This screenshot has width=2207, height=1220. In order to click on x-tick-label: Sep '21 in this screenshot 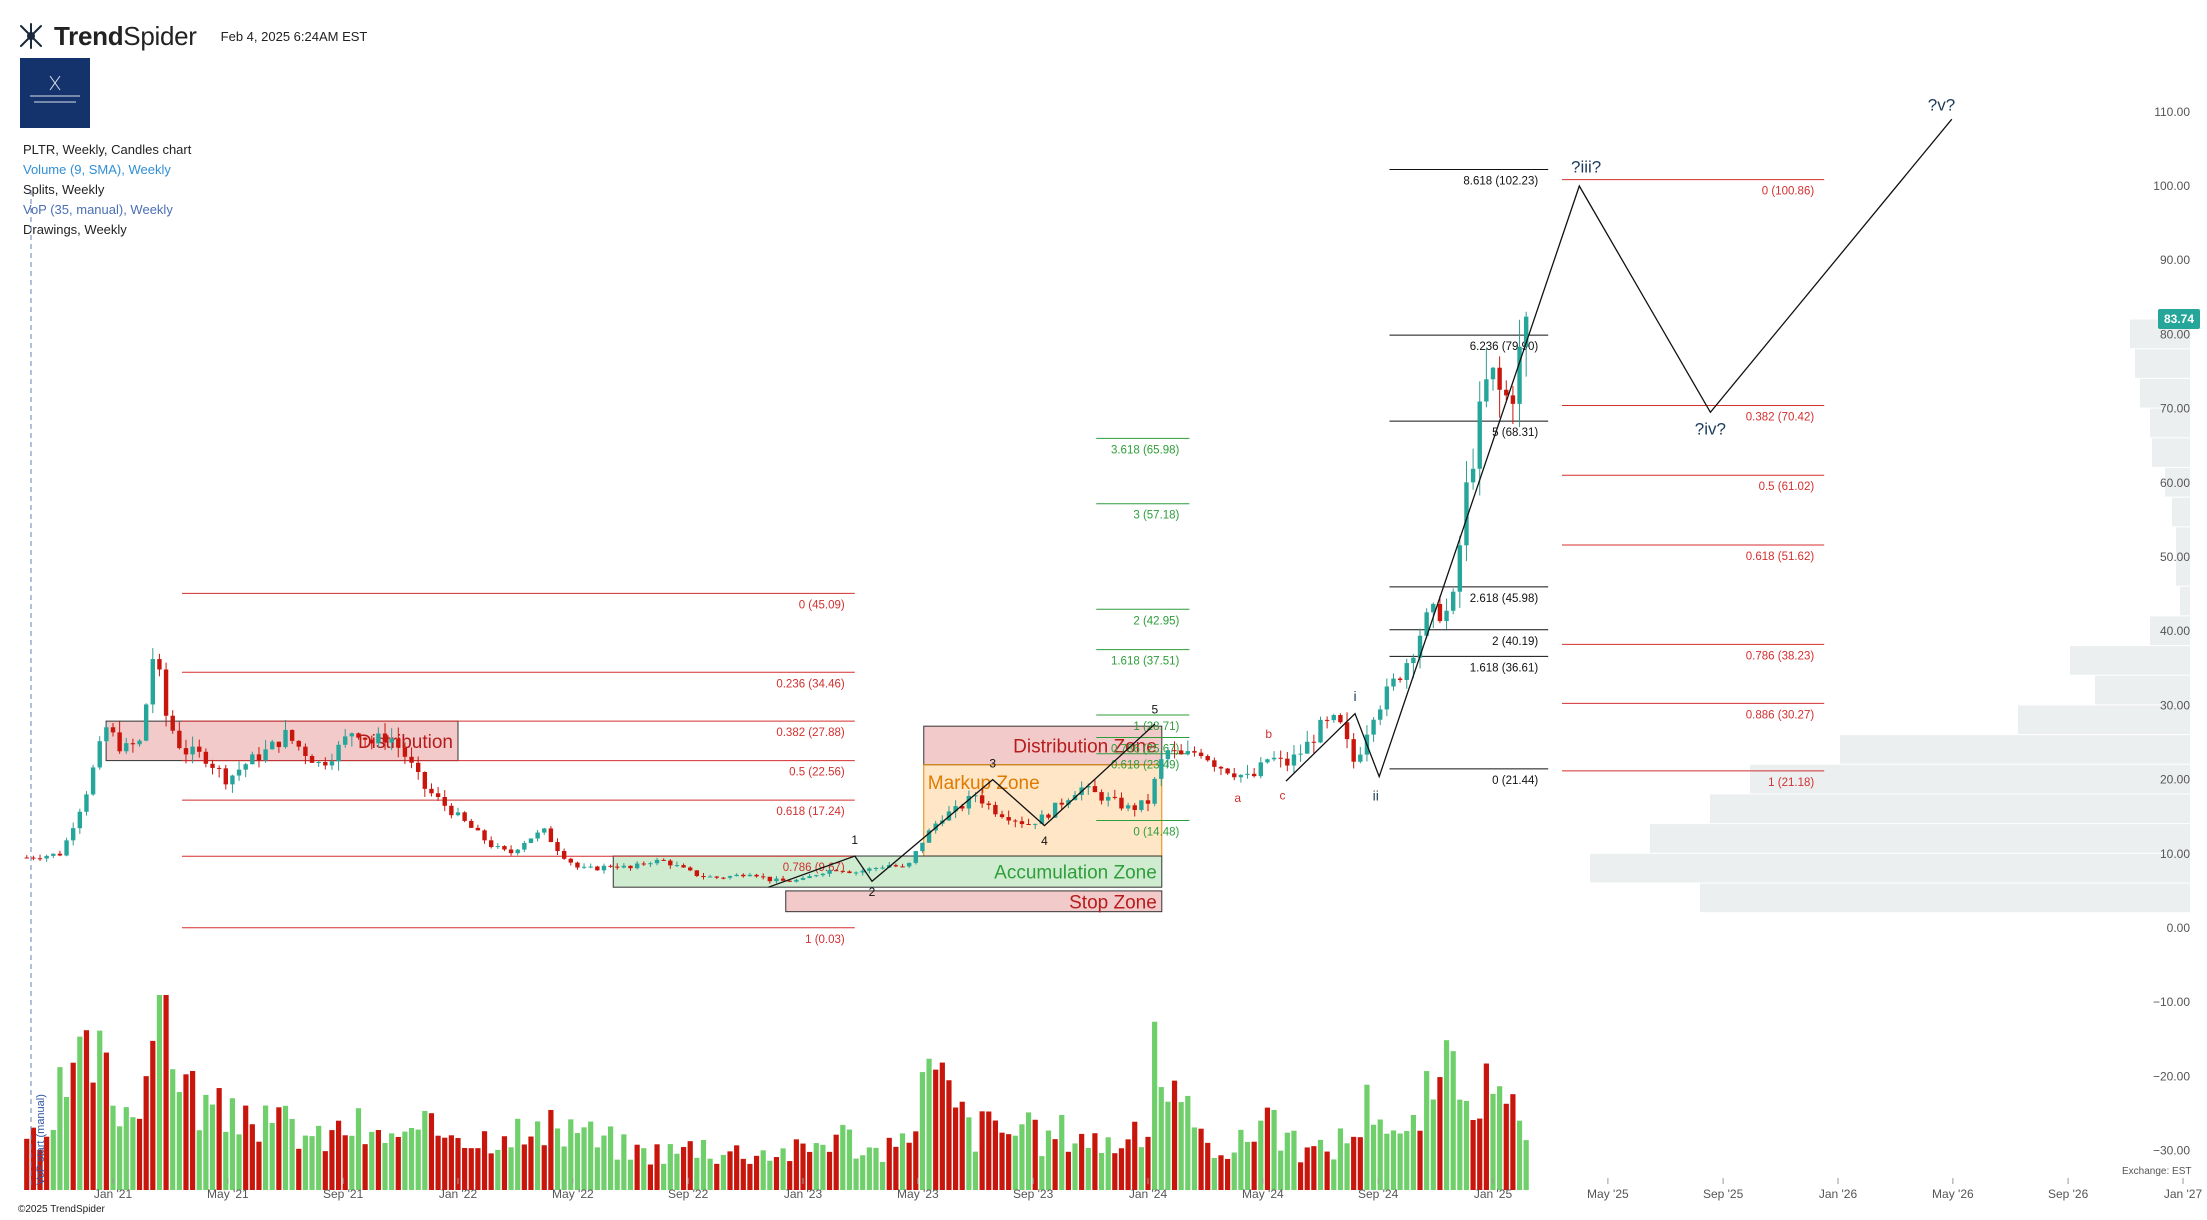, I will do `click(343, 1194)`.